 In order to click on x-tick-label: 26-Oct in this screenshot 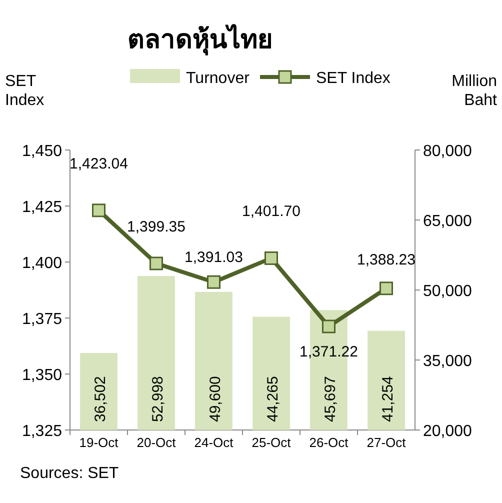, I will do `click(329, 442)`.